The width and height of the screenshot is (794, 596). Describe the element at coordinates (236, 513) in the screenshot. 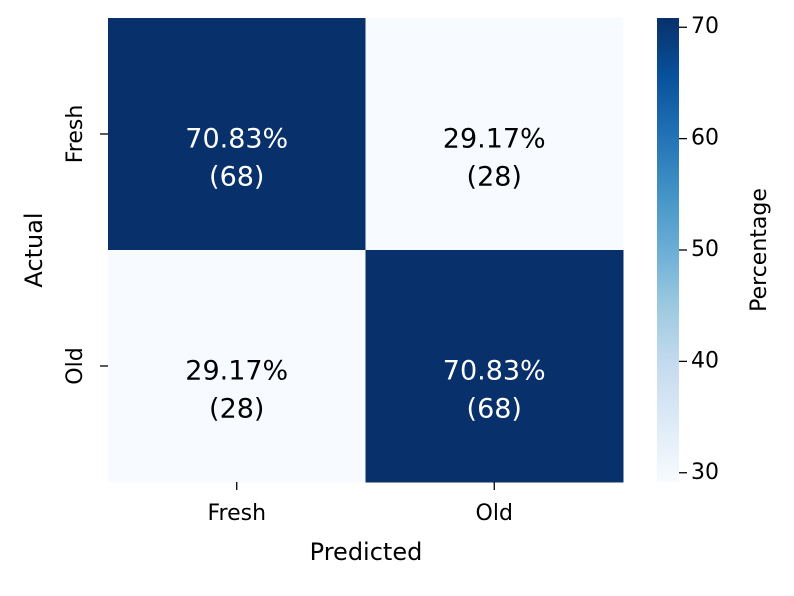

I see `x-tick-label: Fresh` at that location.